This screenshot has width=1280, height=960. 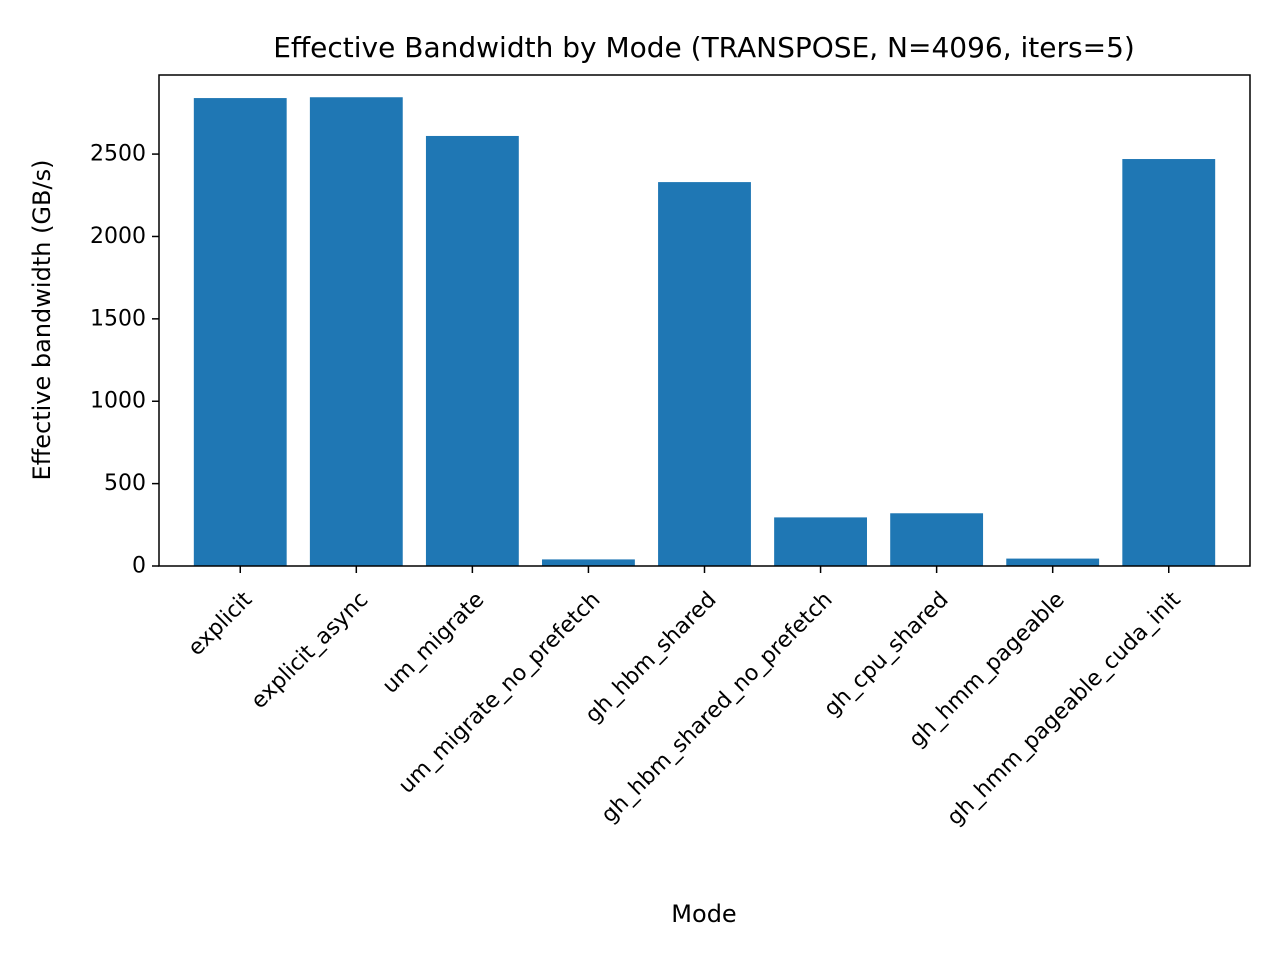 What do you see at coordinates (118, 236) in the screenshot?
I see `y-tick-label: 2000` at bounding box center [118, 236].